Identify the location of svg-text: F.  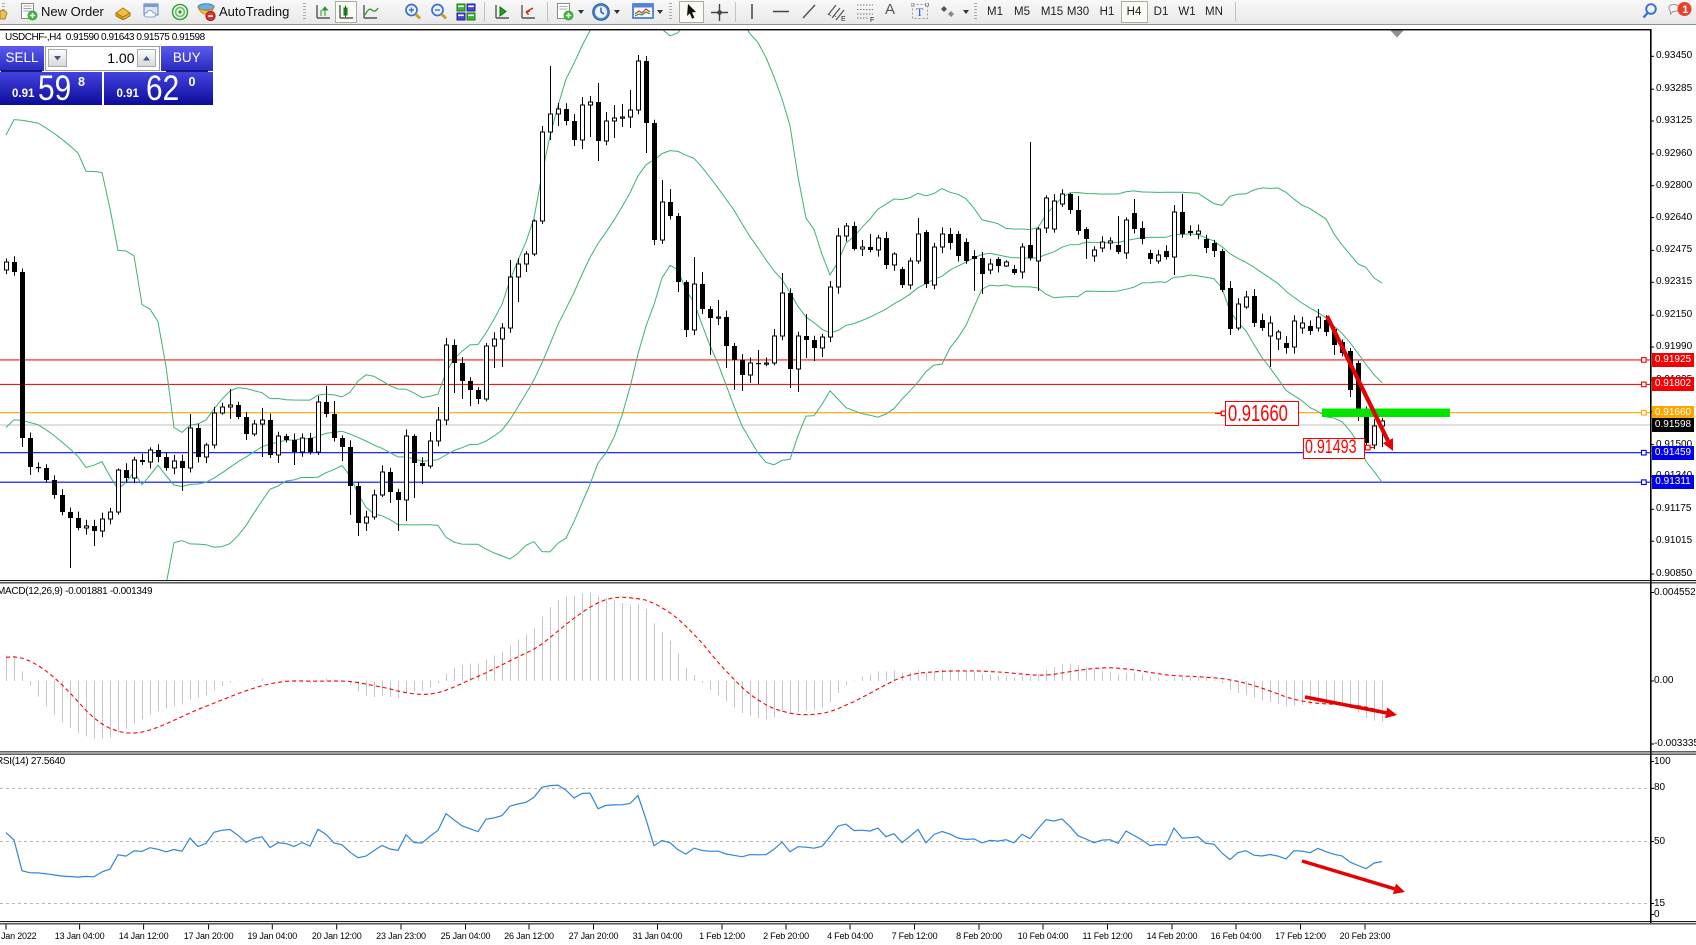
(872, 19).